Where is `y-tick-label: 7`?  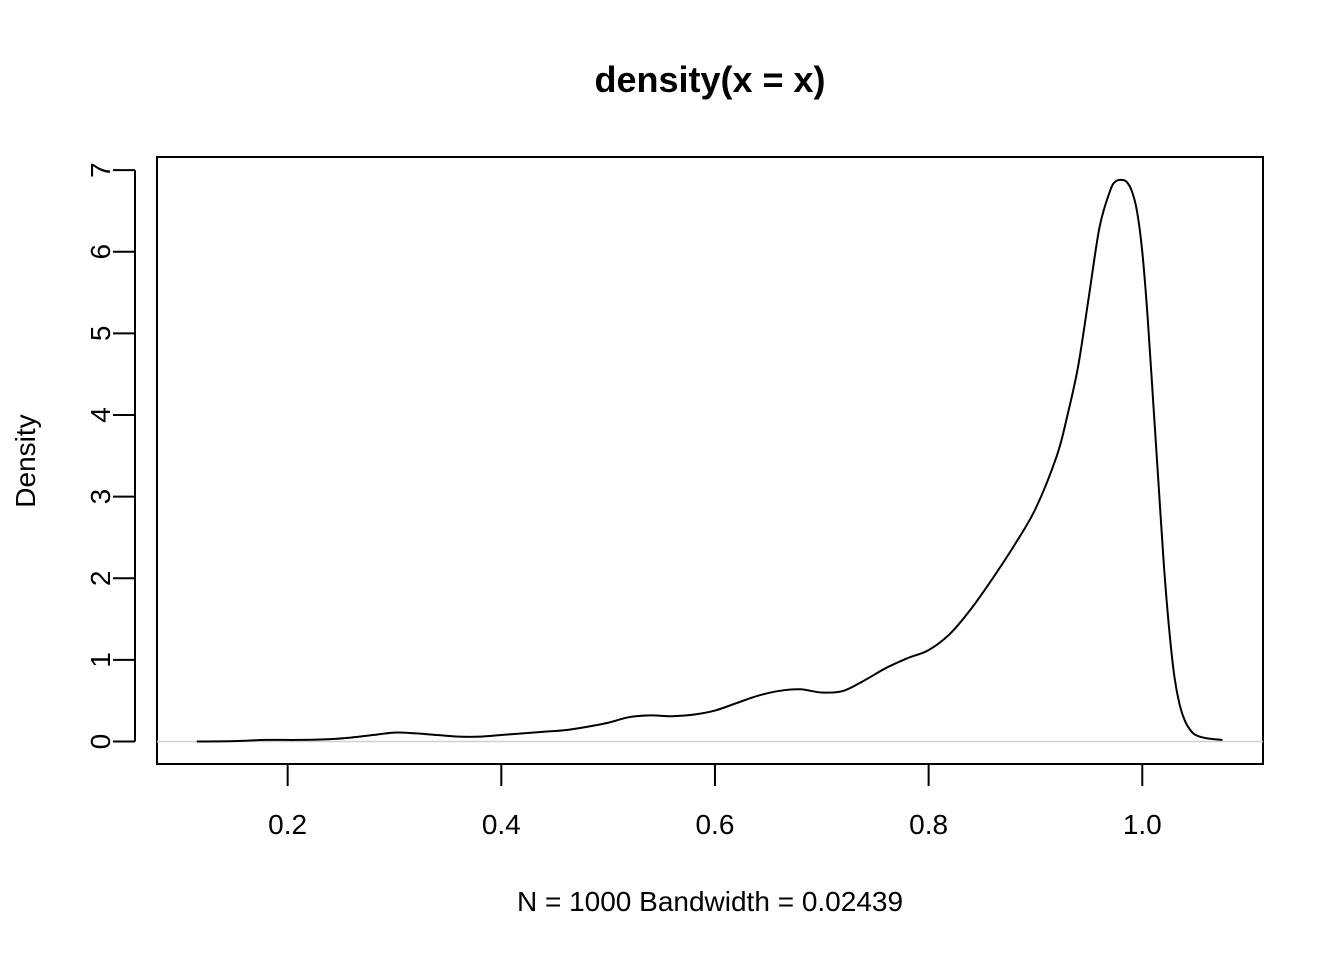
y-tick-label: 7 is located at coordinates (100, 170).